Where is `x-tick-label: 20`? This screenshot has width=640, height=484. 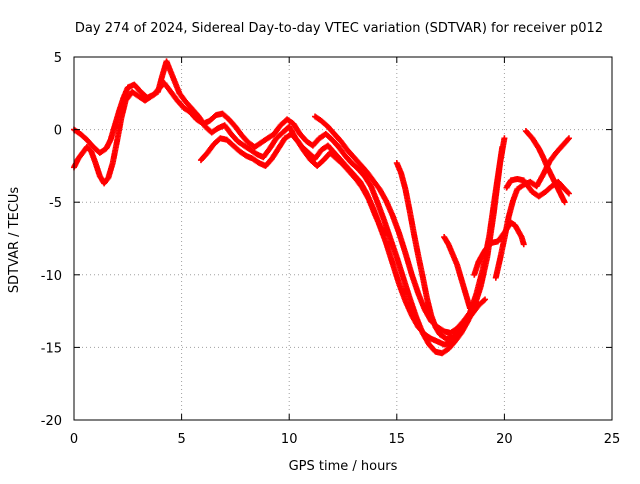
x-tick-label: 20 is located at coordinates (504, 439).